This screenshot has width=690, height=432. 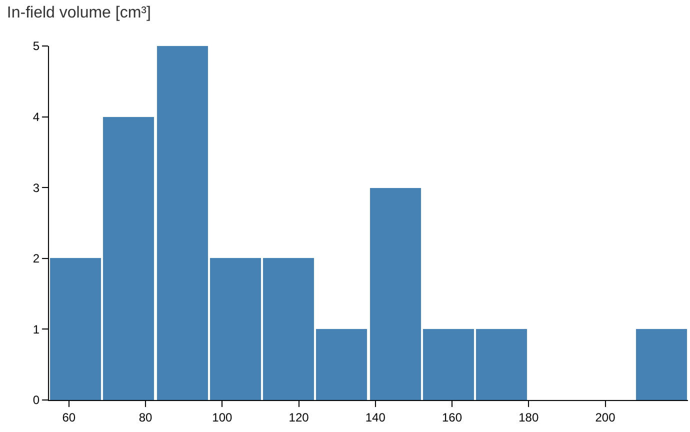 I want to click on x-tick-label: 200, so click(x=605, y=417).